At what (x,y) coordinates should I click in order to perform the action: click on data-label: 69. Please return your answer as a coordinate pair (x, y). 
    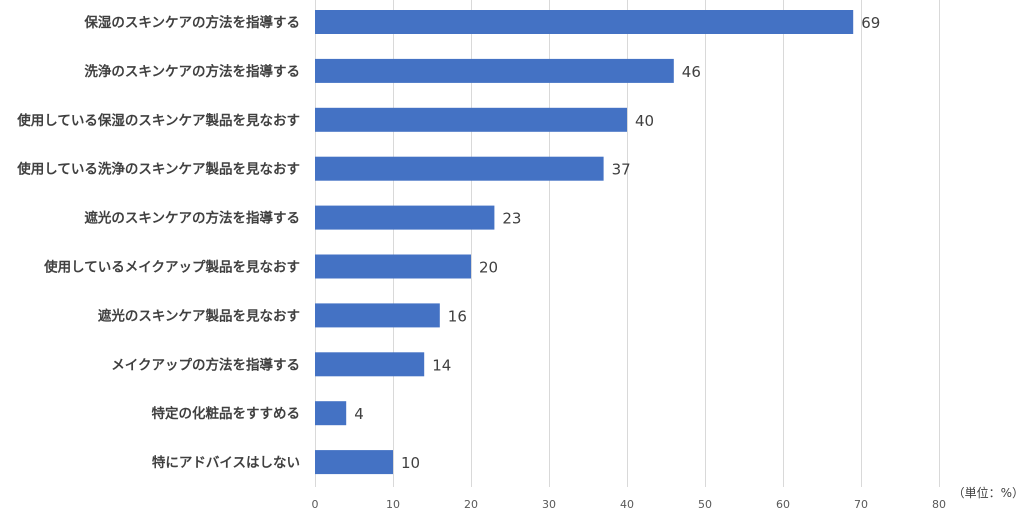
    Looking at the image, I should click on (870, 23).